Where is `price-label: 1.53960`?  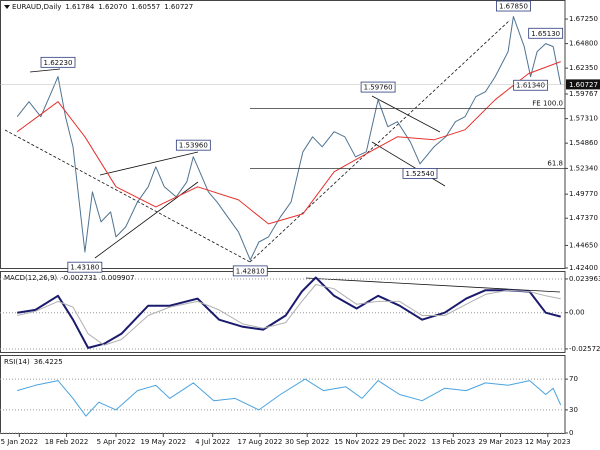 price-label: 1.53960 is located at coordinates (193, 146).